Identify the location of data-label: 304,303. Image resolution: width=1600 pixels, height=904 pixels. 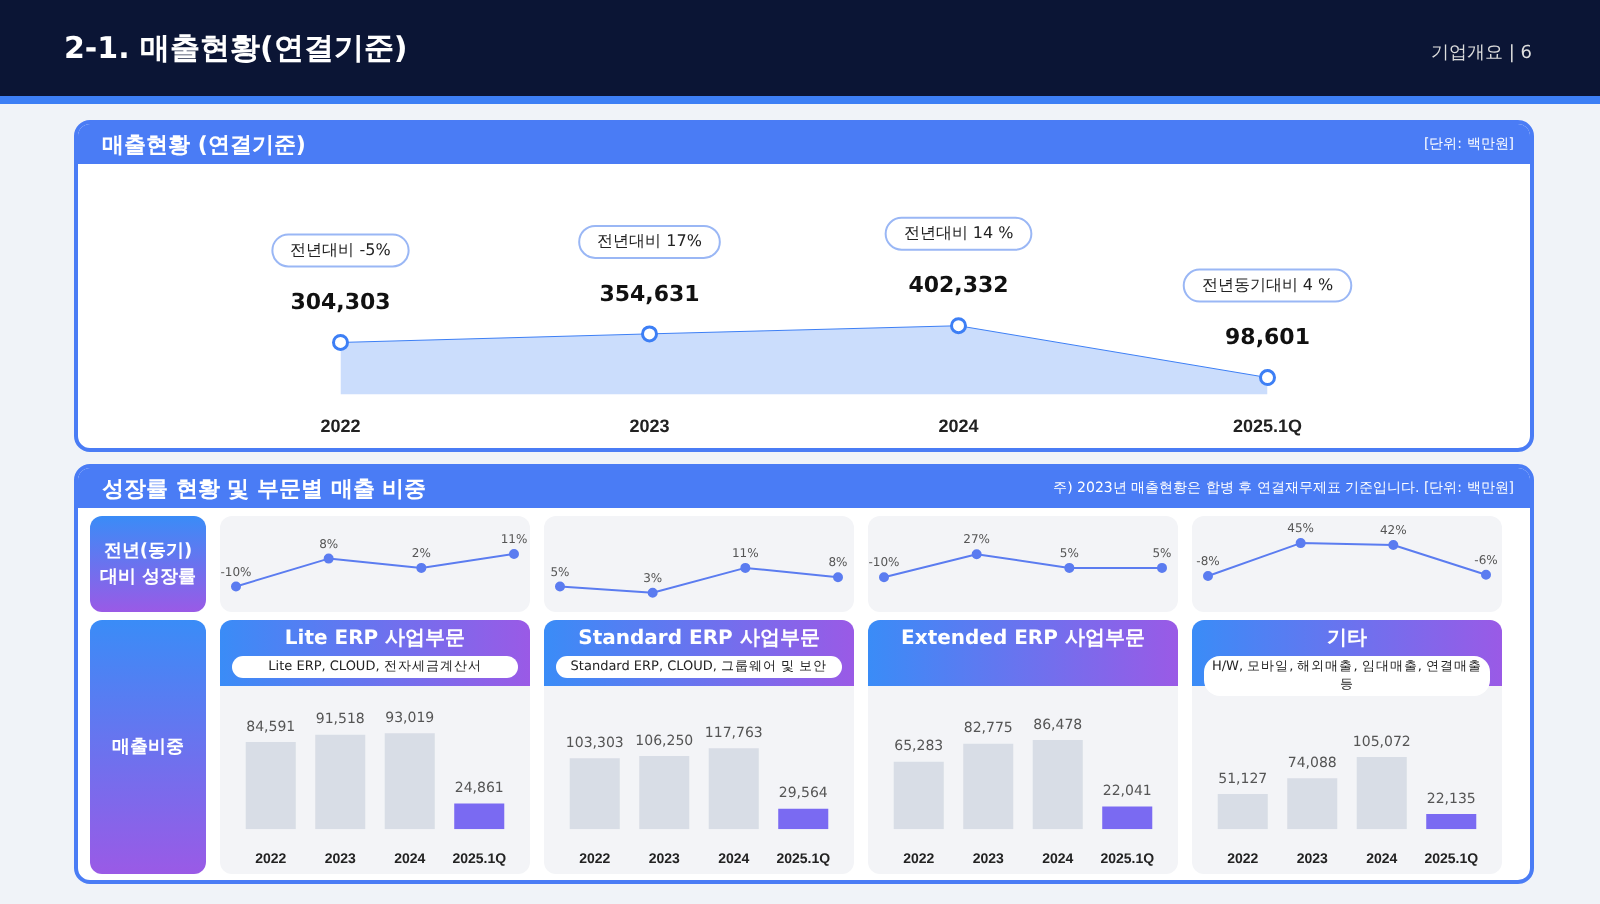
(340, 302).